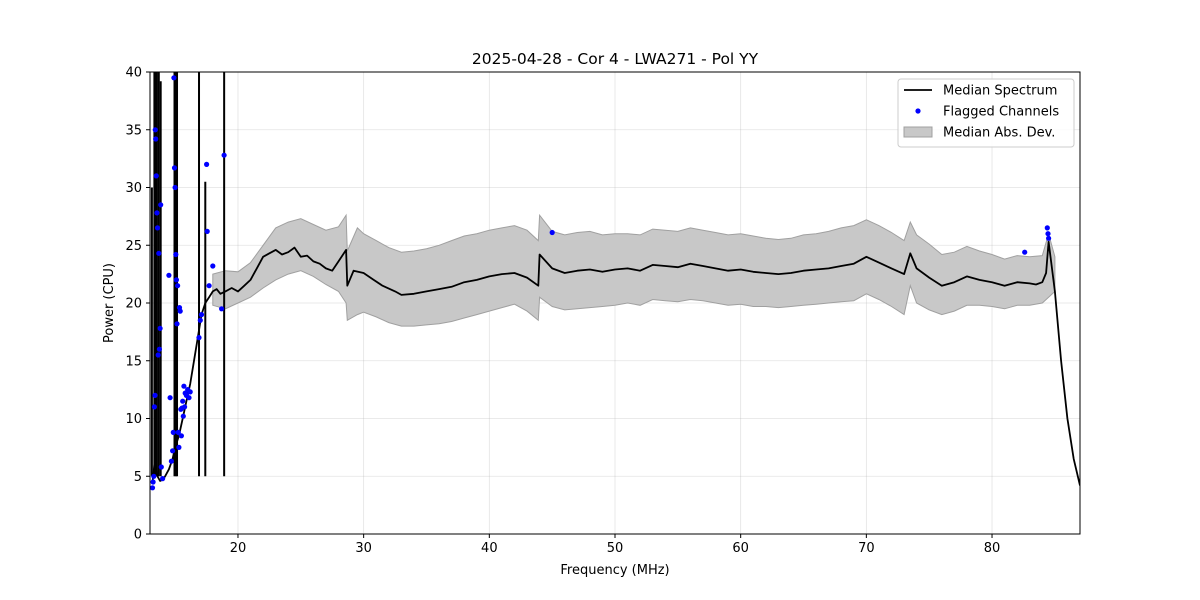 Image resolution: width=1200 pixels, height=600 pixels. What do you see at coordinates (999, 133) in the screenshot?
I see `legend-label: Median Abs. Dev.` at bounding box center [999, 133].